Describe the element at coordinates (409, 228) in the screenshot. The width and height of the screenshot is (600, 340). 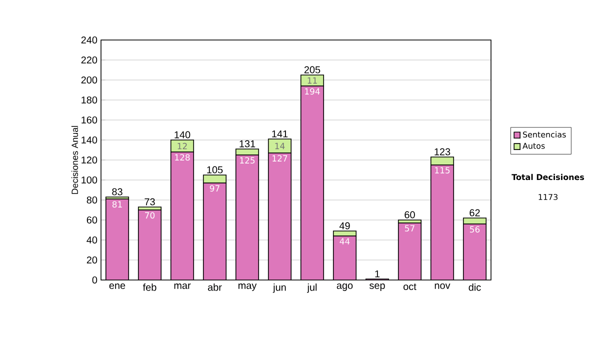
I see `data-label: 57` at that location.